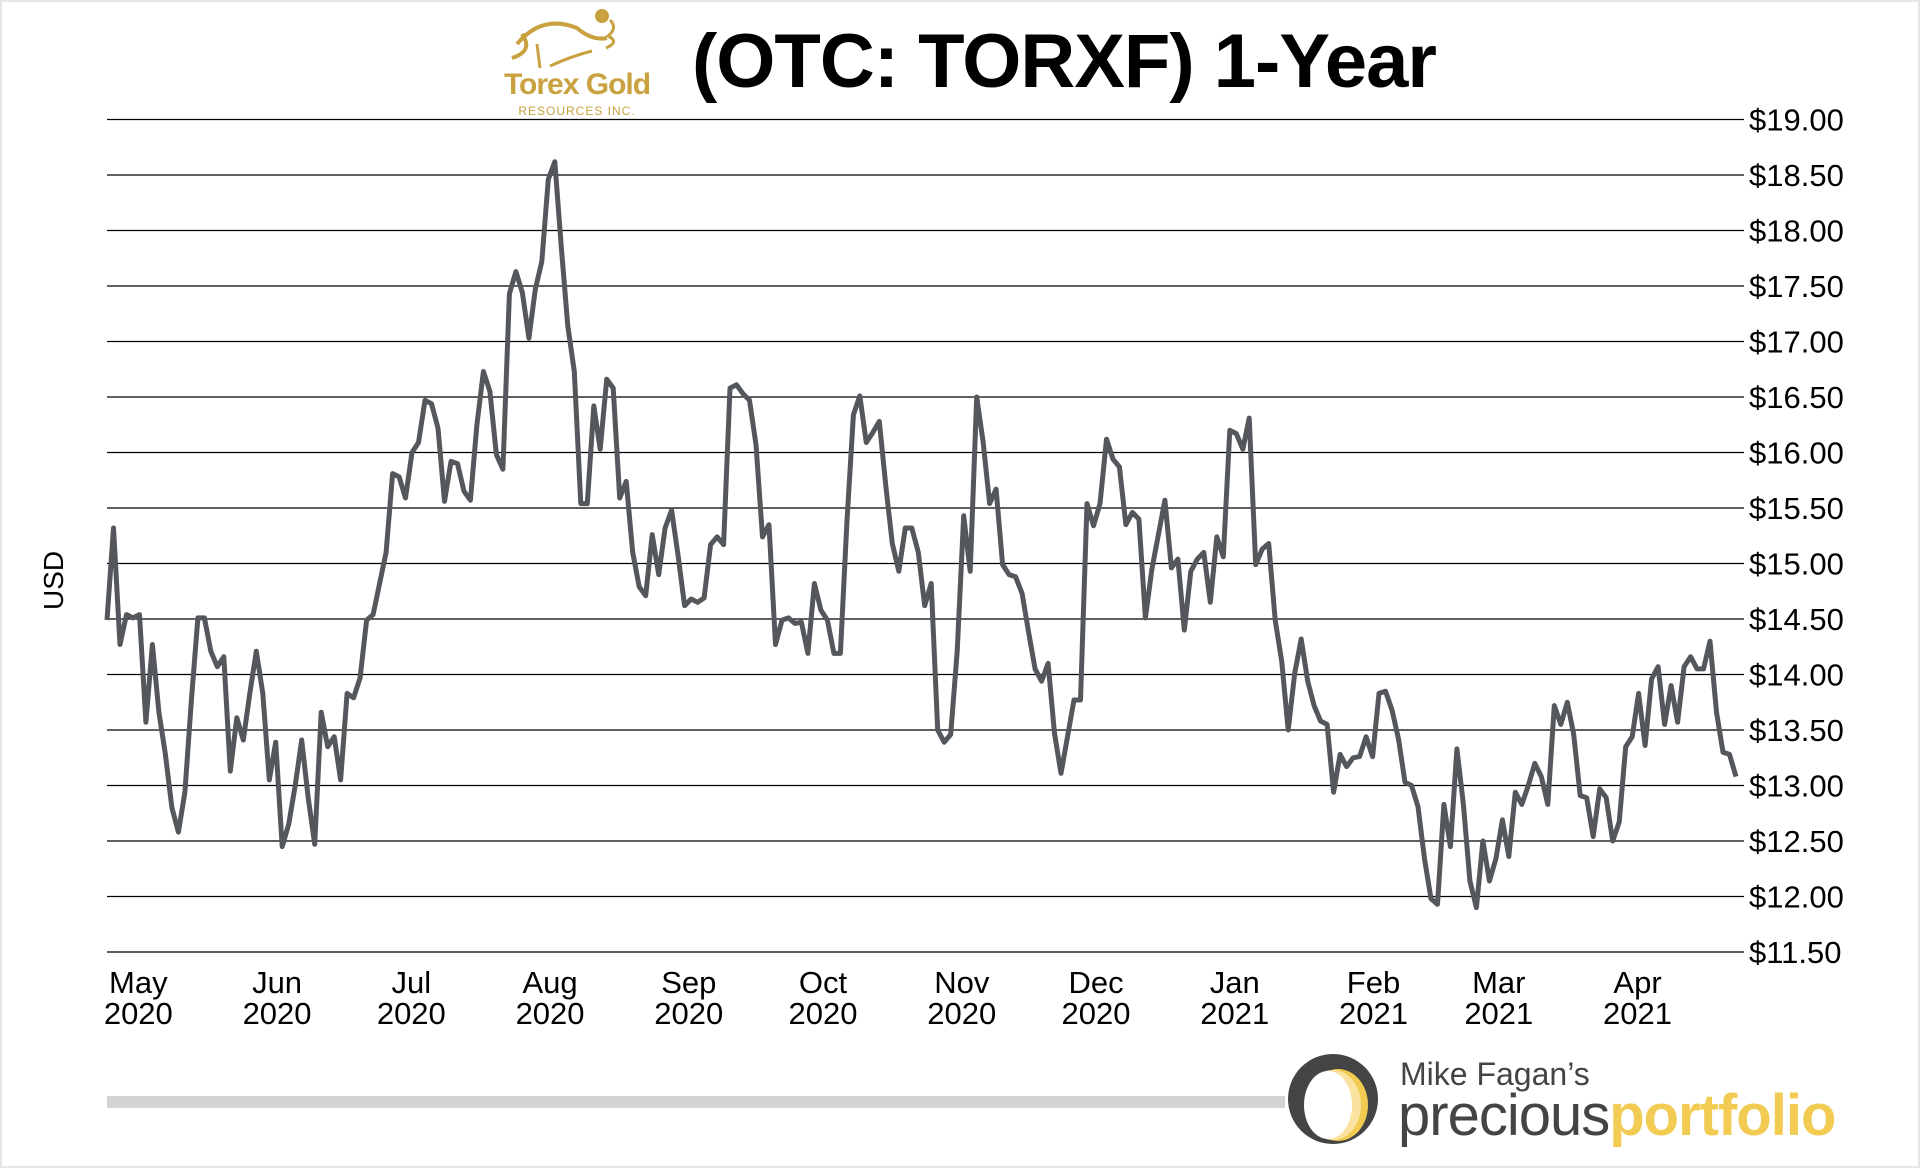  What do you see at coordinates (1796, 342) in the screenshot?
I see `y-tick-label: $17.00` at bounding box center [1796, 342].